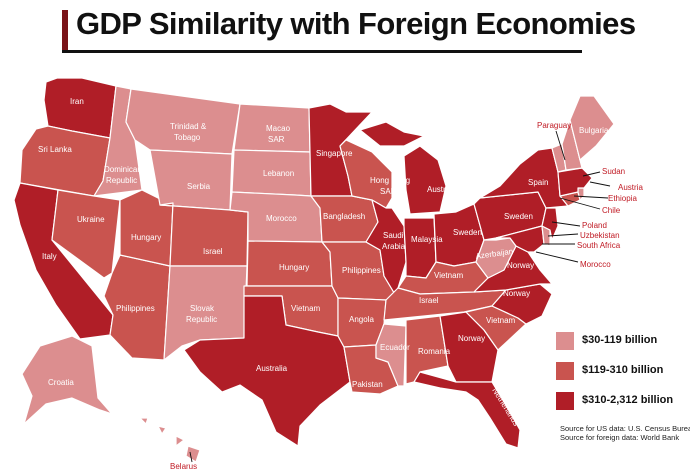  What do you see at coordinates (77, 101) in the screenshot?
I see `label-wa: Iran` at bounding box center [77, 101].